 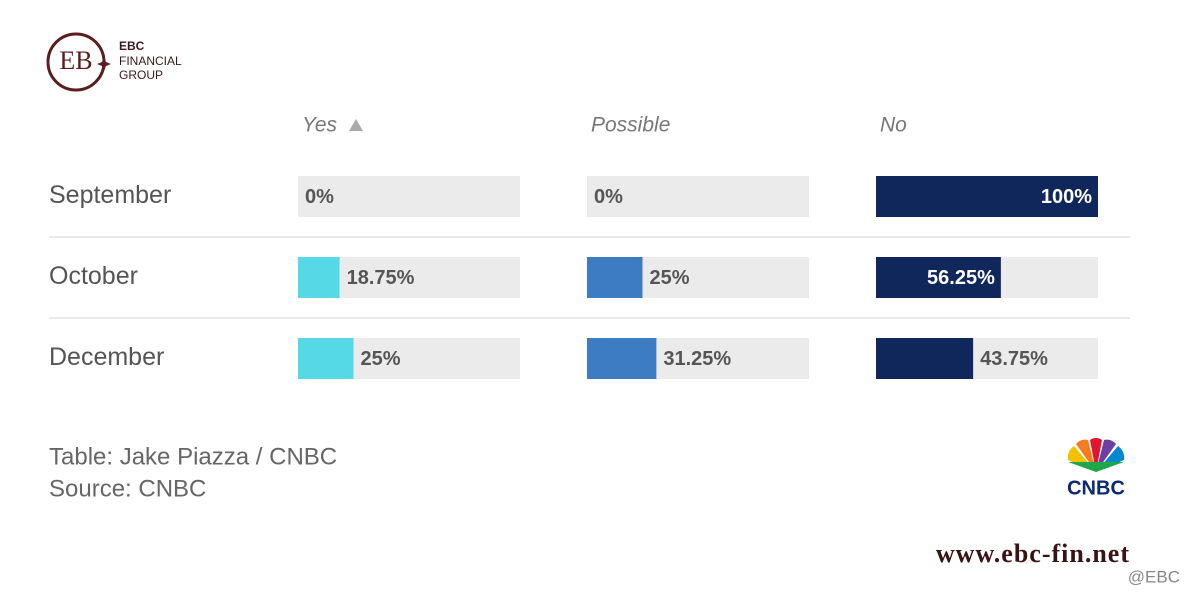 What do you see at coordinates (630, 125) in the screenshot?
I see `column-header: Possible` at bounding box center [630, 125].